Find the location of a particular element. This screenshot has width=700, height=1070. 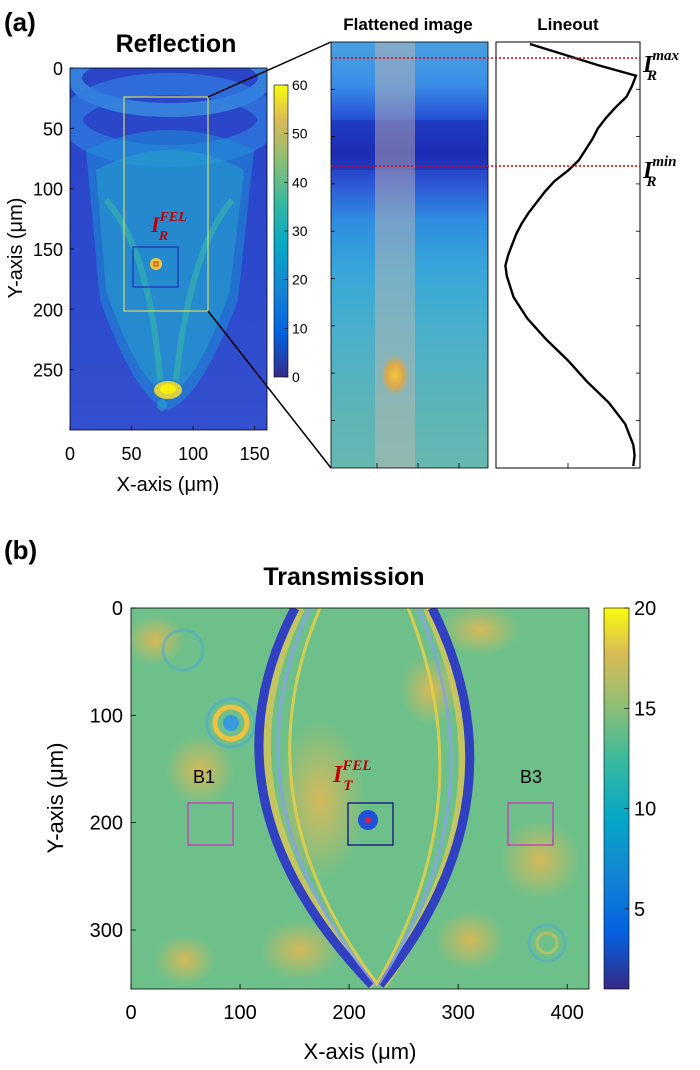

reflection-y-tick-label: 50 is located at coordinates (53, 129).